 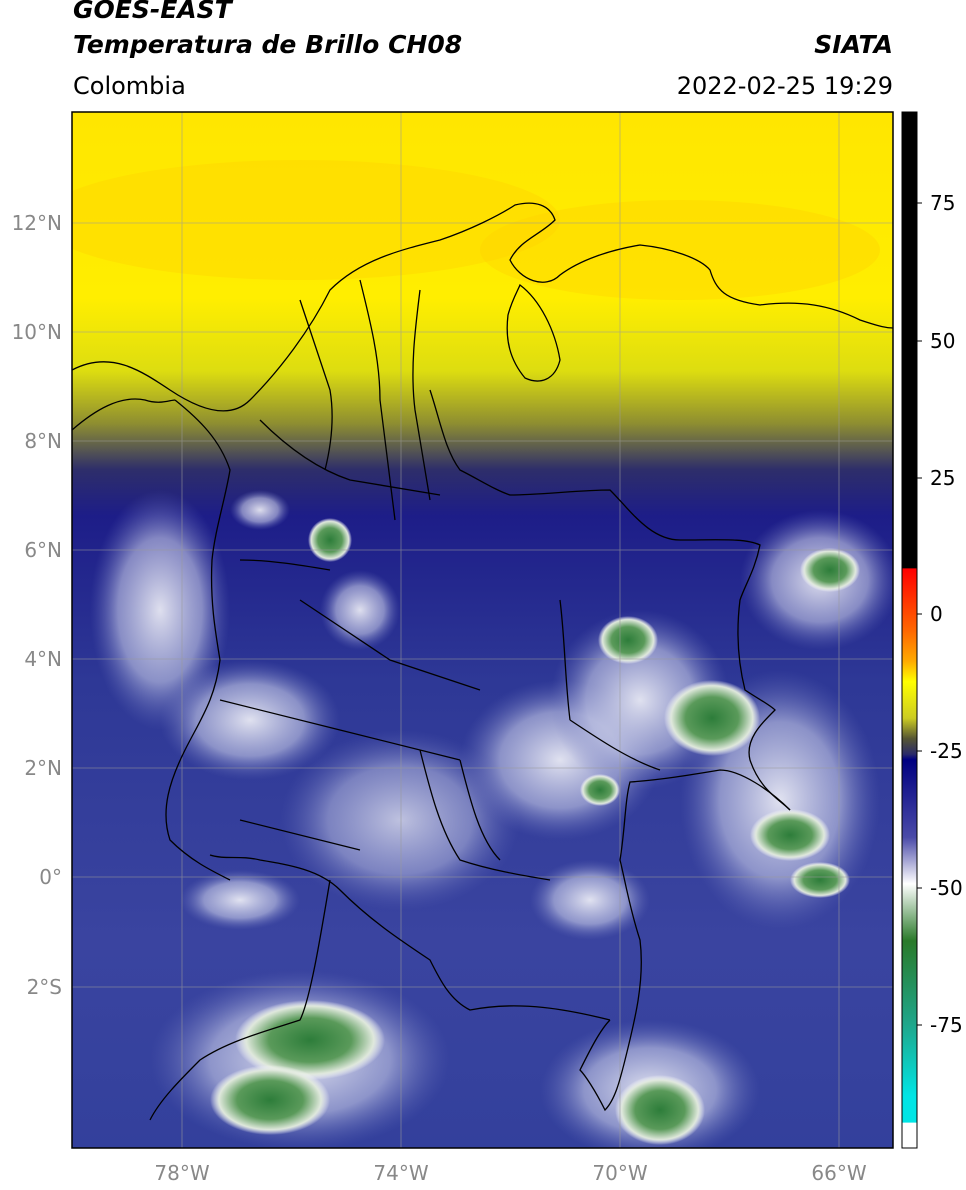 What do you see at coordinates (400, 1173) in the screenshot?
I see `lon-tick-label: 74°W` at bounding box center [400, 1173].